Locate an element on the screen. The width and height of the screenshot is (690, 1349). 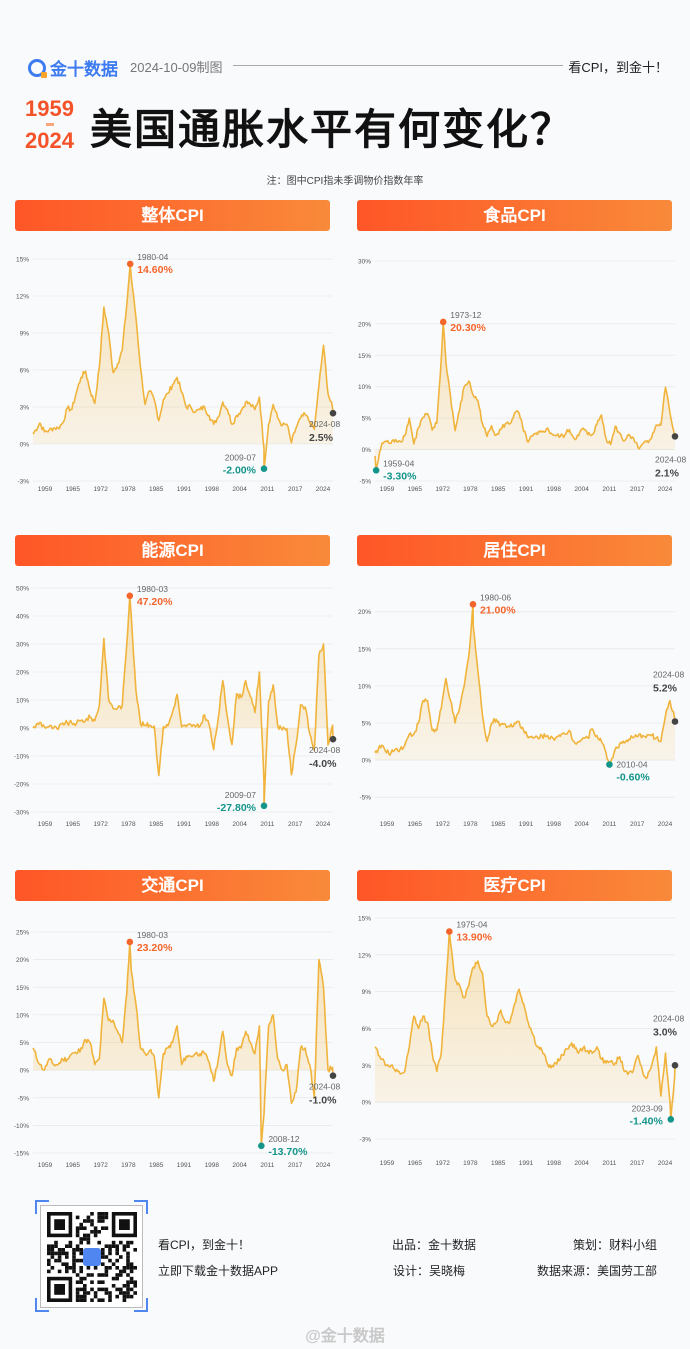
y-tick-label: 6% is located at coordinates (25, 371).